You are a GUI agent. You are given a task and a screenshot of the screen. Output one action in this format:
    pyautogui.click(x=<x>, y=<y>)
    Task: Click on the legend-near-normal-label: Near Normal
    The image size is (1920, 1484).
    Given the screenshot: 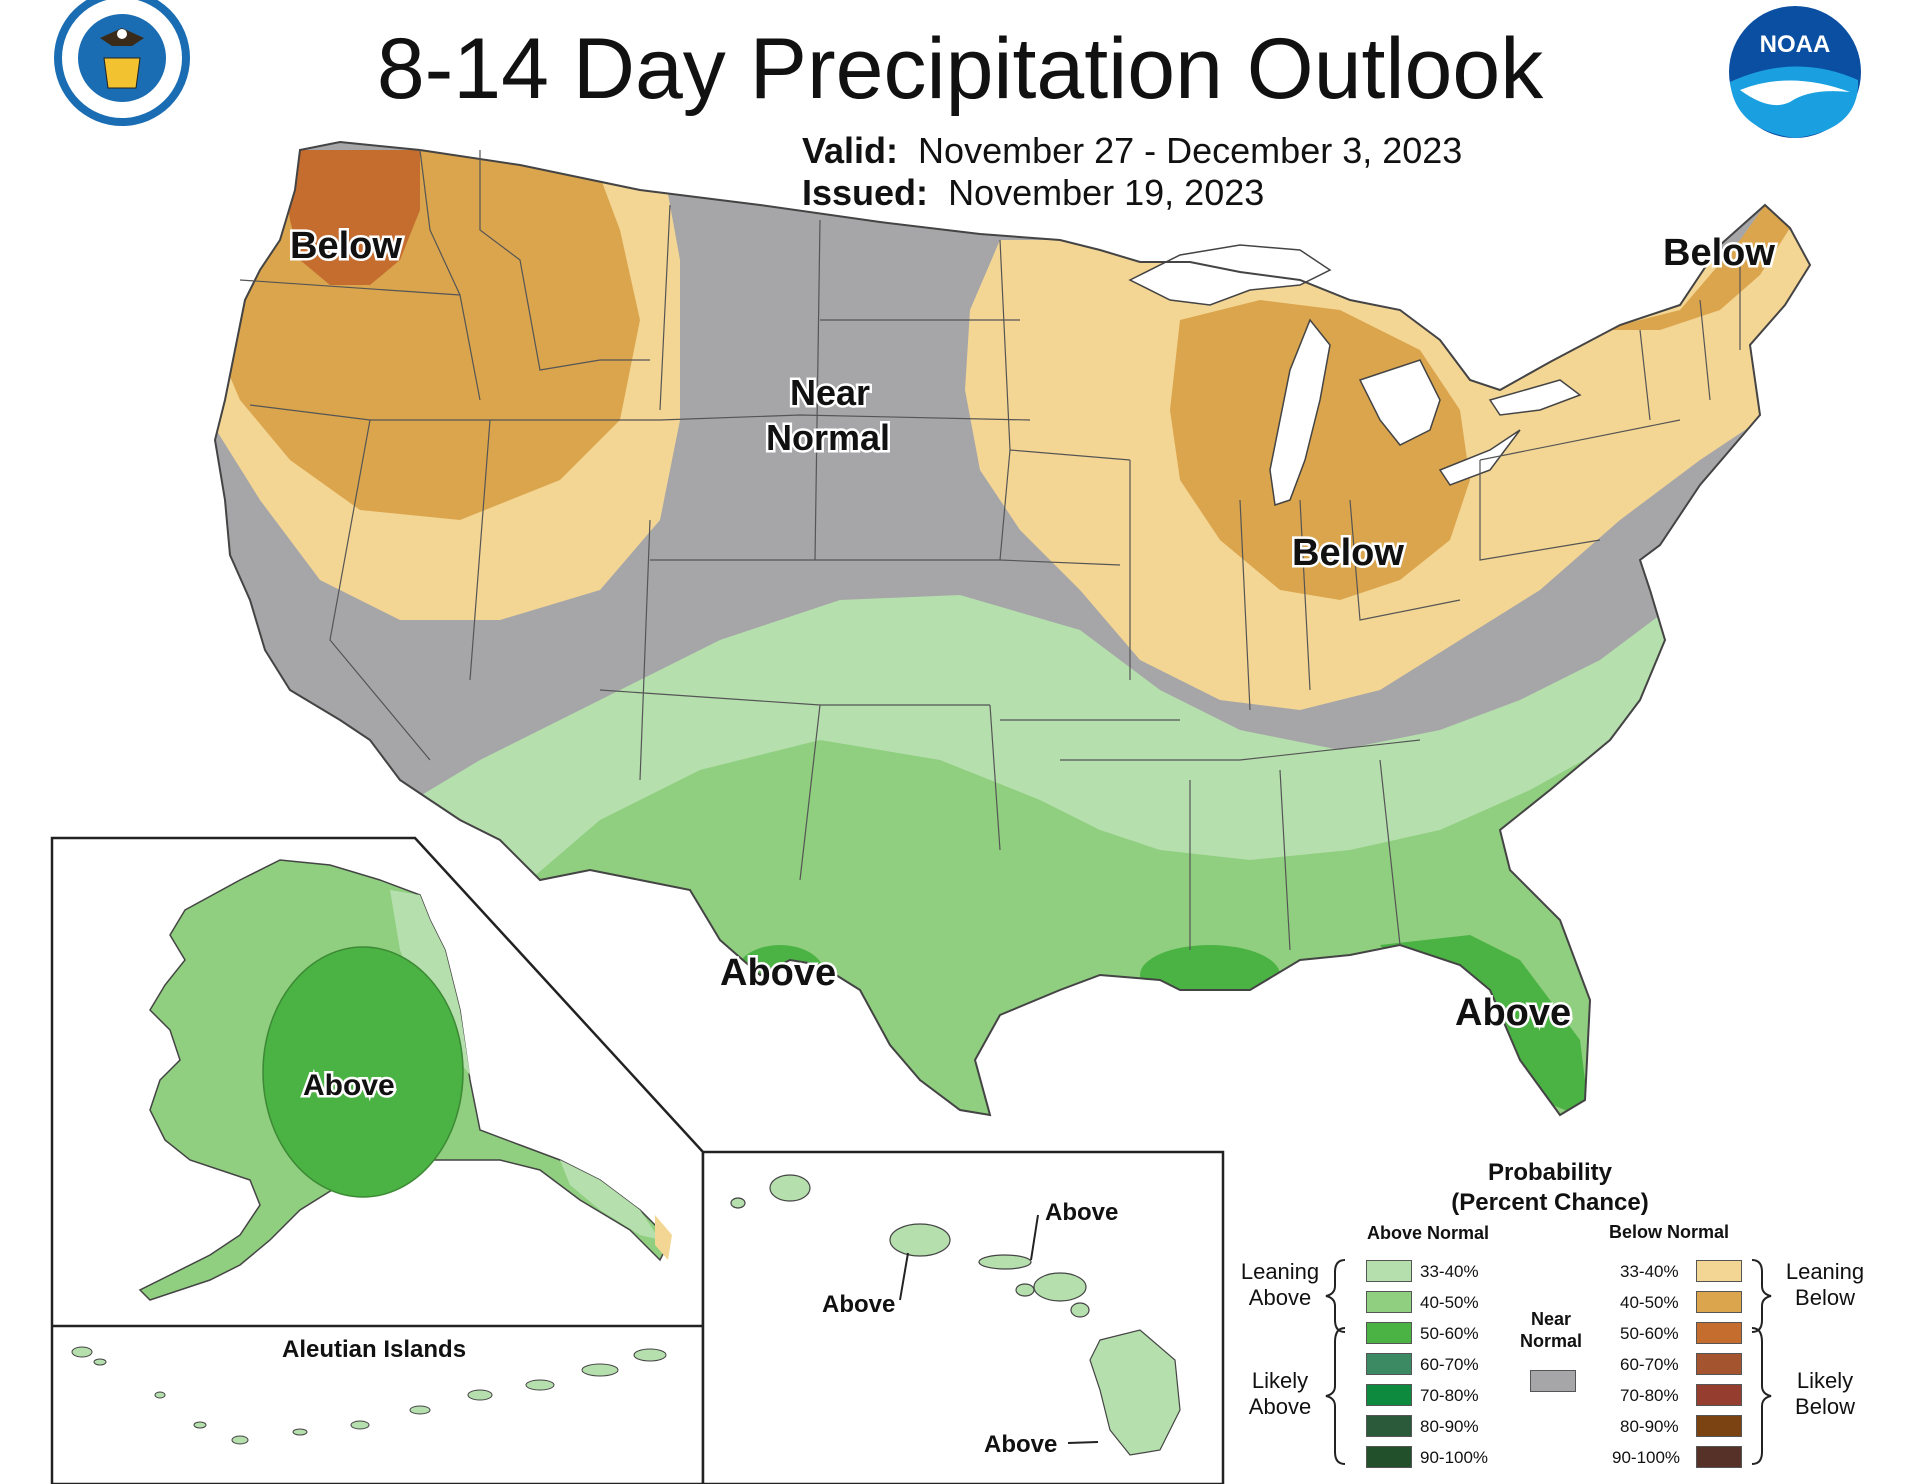 What is the action you would take?
    pyautogui.click(x=1551, y=1330)
    